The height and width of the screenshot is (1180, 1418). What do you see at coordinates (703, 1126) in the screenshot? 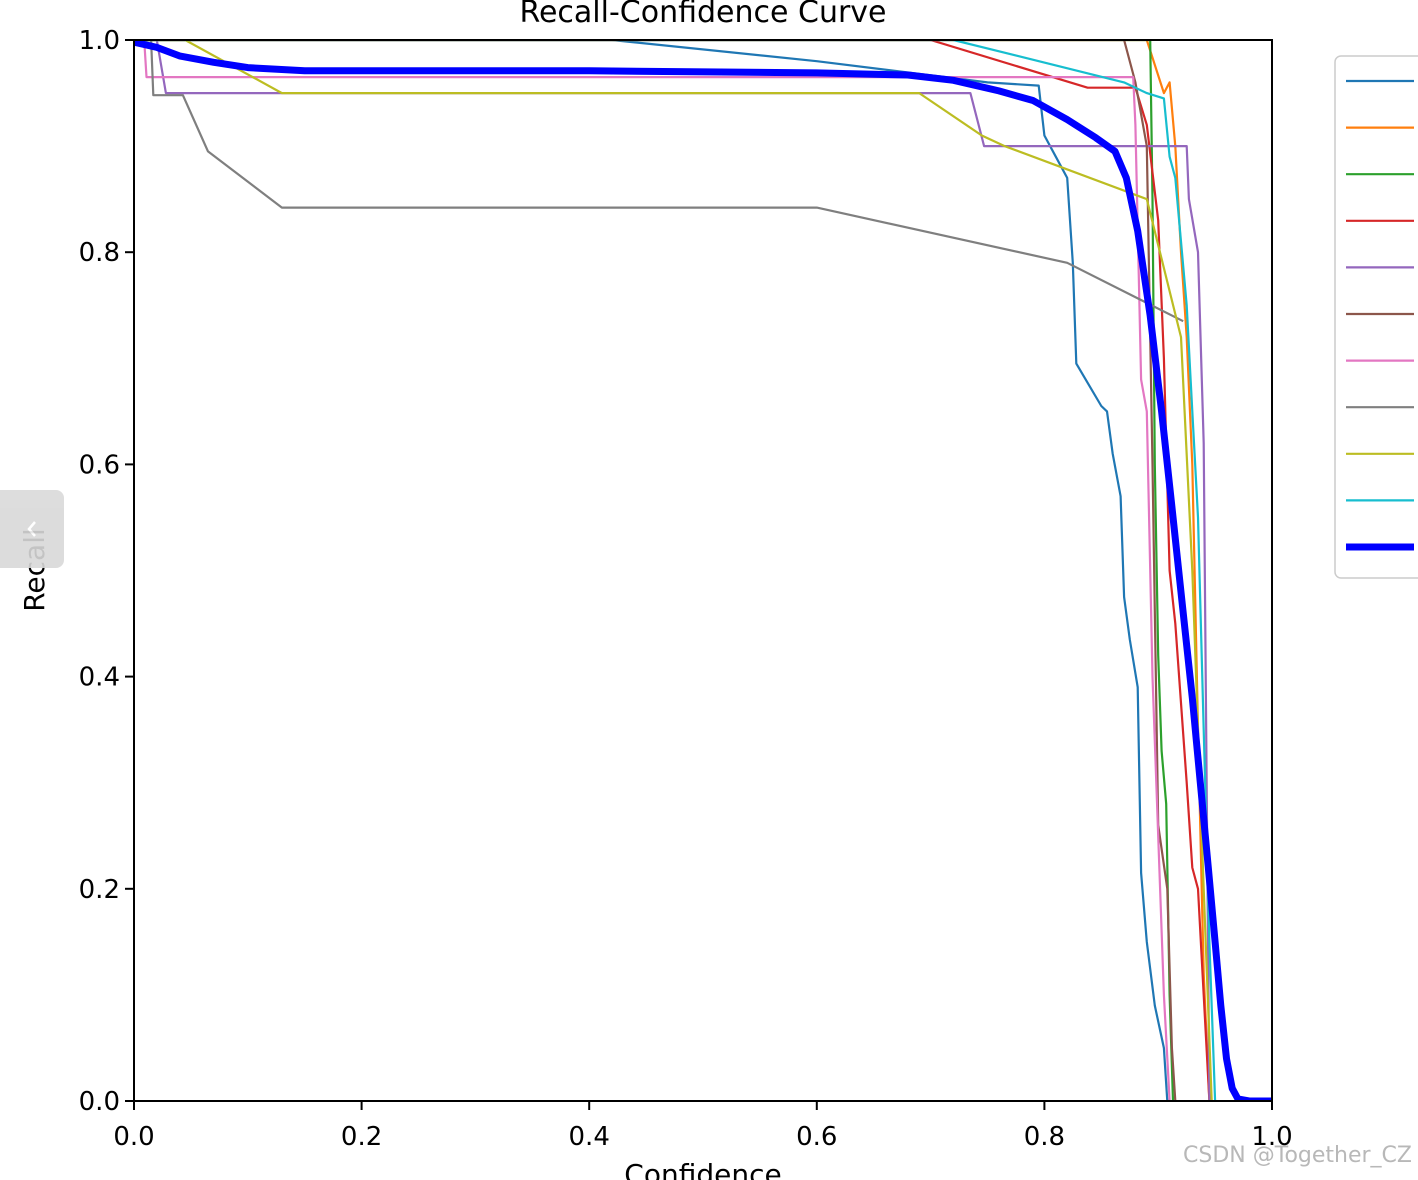
I see `x-axis: 0.0 0.2 0.4 0.6 0.8 1.0` at bounding box center [703, 1126].